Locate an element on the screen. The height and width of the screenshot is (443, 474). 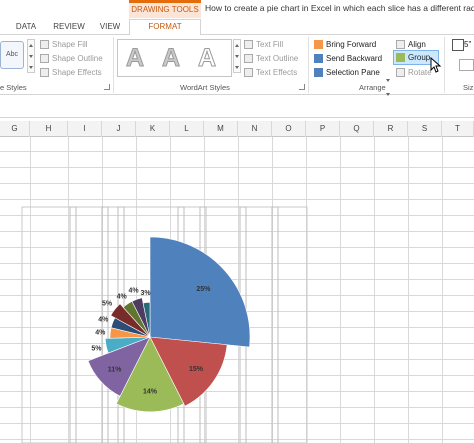
formula-bar is located at coordinates (237, 107).